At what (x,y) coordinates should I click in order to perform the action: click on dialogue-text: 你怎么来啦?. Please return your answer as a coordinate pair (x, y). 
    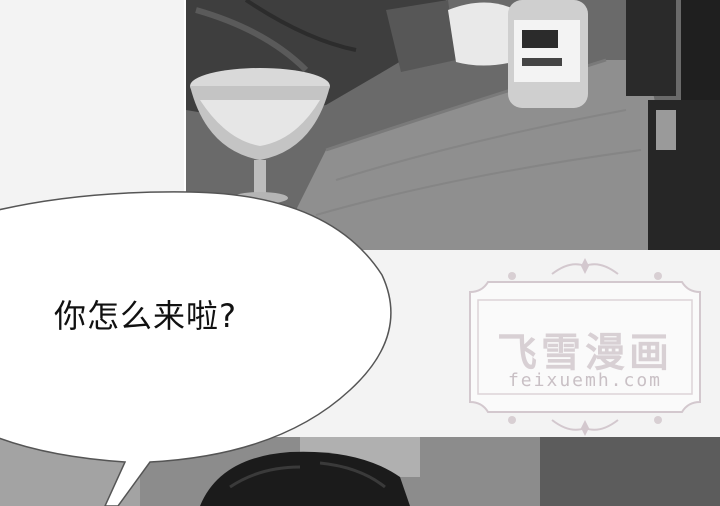
    Looking at the image, I should click on (145, 316).